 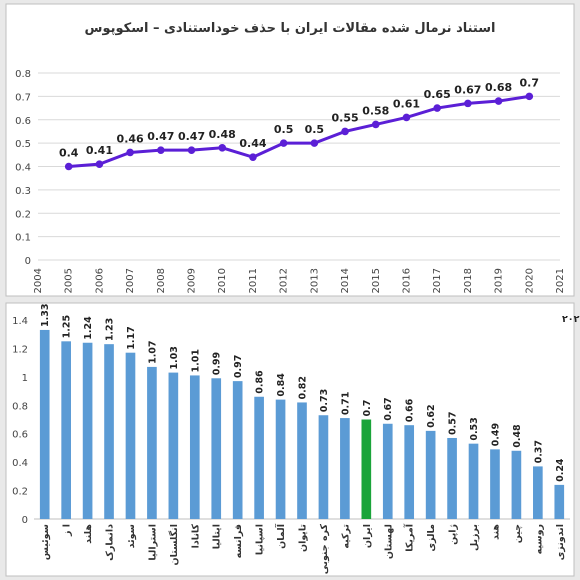 What do you see at coordinates (495, 434) in the screenshot?
I see `bar-data-label: 0.49` at bounding box center [495, 434].